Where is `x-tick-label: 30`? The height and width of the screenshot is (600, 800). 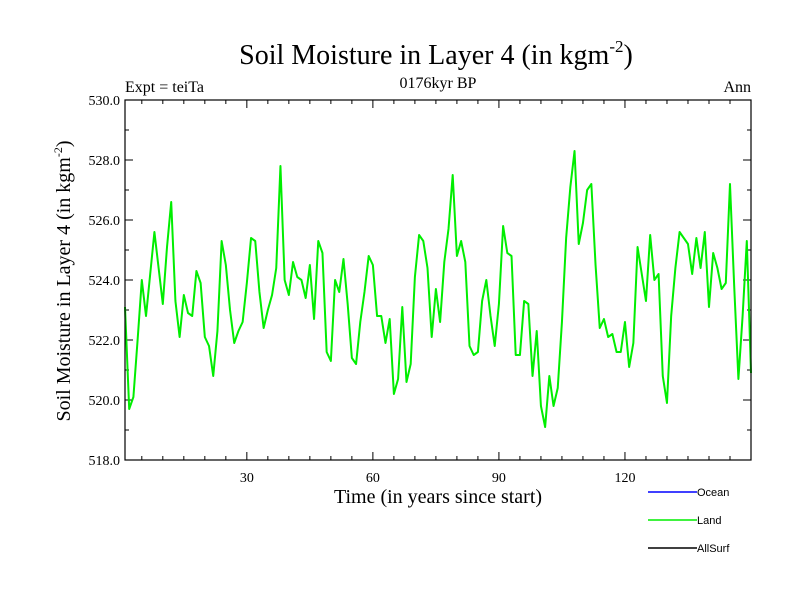
x-tick-label: 30 is located at coordinates (247, 478).